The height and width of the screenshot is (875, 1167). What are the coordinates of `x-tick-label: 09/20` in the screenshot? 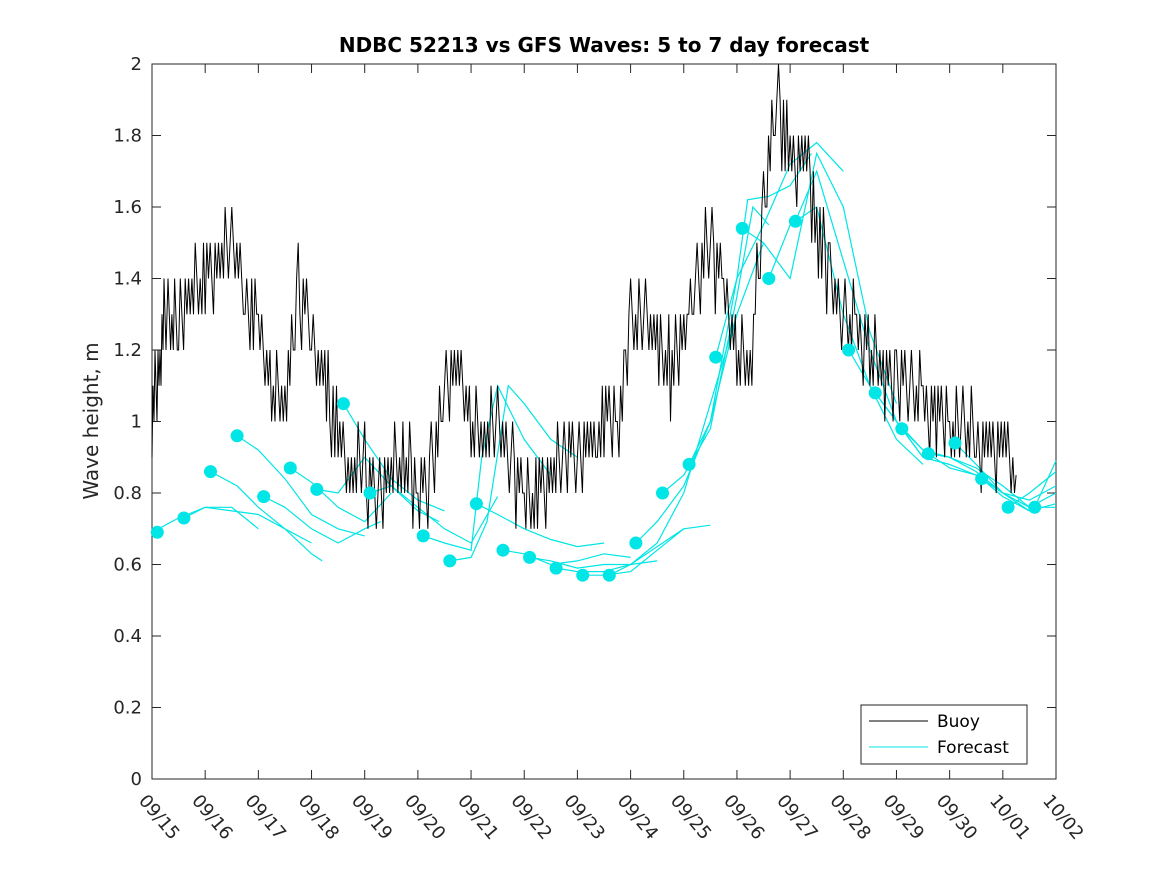 It's located at (424, 817).